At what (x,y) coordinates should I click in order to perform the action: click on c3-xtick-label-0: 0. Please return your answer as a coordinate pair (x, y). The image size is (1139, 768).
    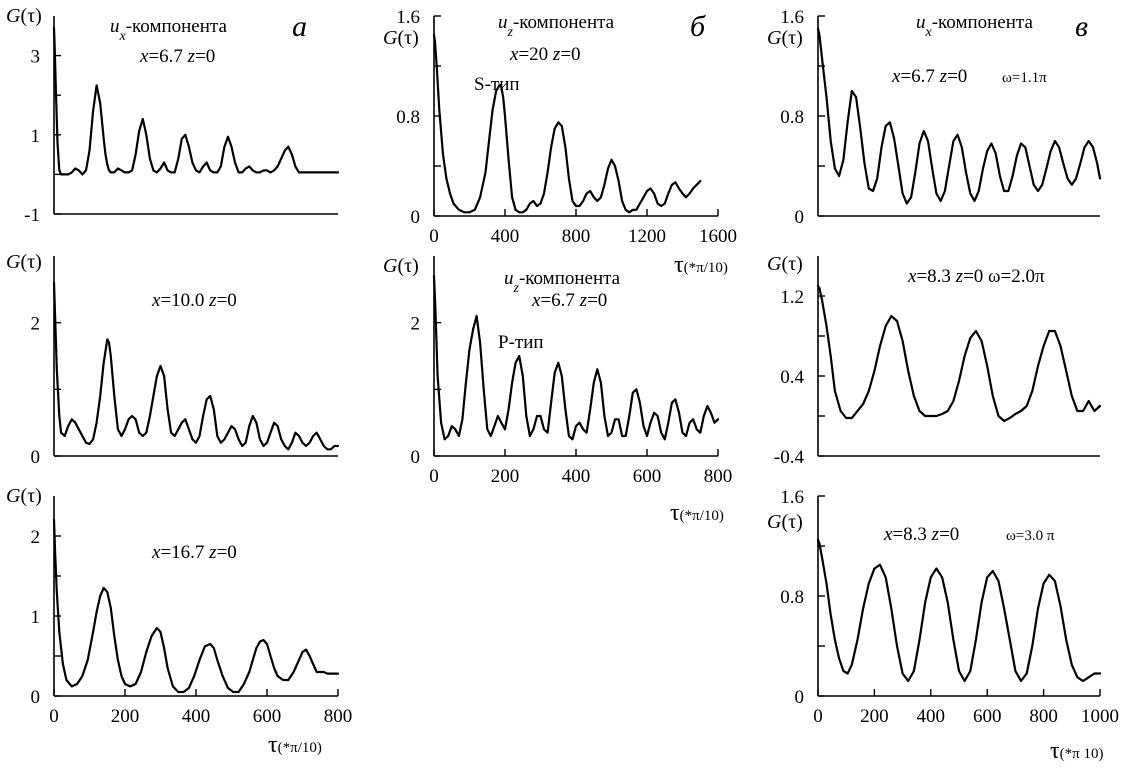
    Looking at the image, I should click on (818, 716).